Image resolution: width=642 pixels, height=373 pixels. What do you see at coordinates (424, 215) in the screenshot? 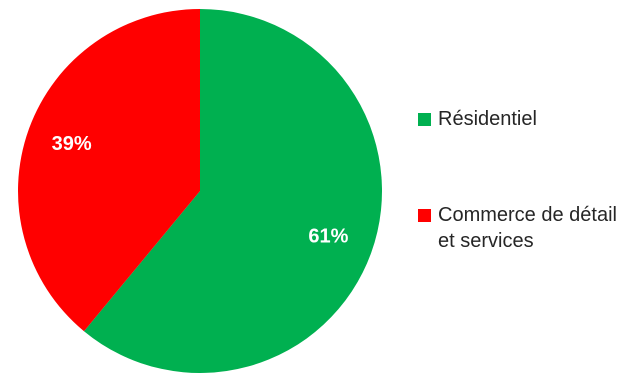
I see `legend-swatch-commerce` at bounding box center [424, 215].